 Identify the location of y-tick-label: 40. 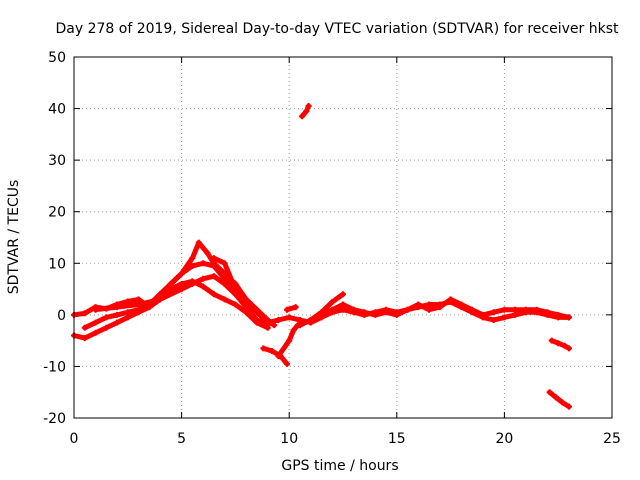
(57, 110).